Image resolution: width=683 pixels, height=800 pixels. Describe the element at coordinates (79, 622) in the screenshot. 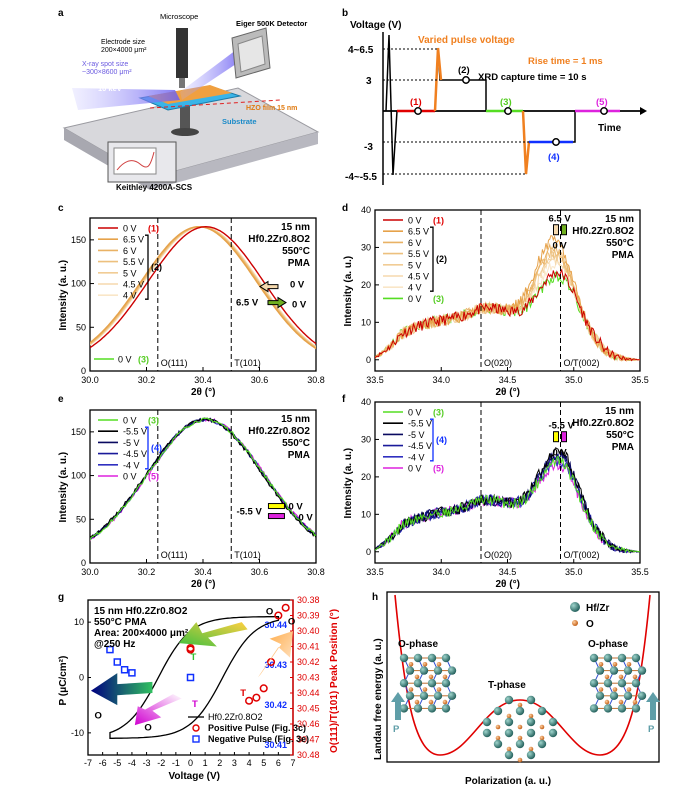

I see `y-tick-label: 10` at that location.